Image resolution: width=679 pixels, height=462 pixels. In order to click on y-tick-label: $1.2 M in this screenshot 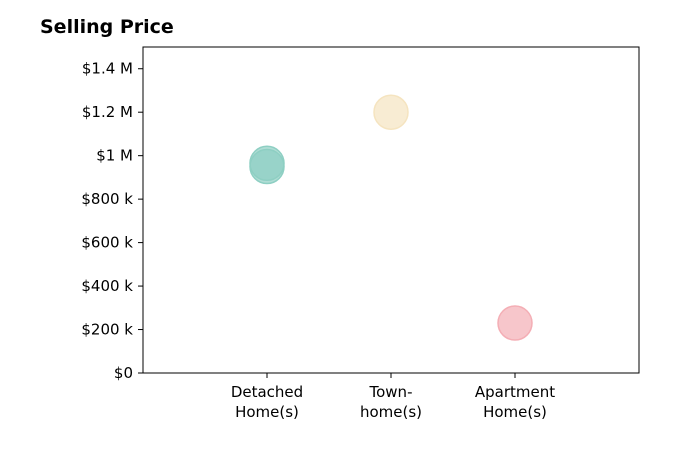, I will do `click(107, 112)`.